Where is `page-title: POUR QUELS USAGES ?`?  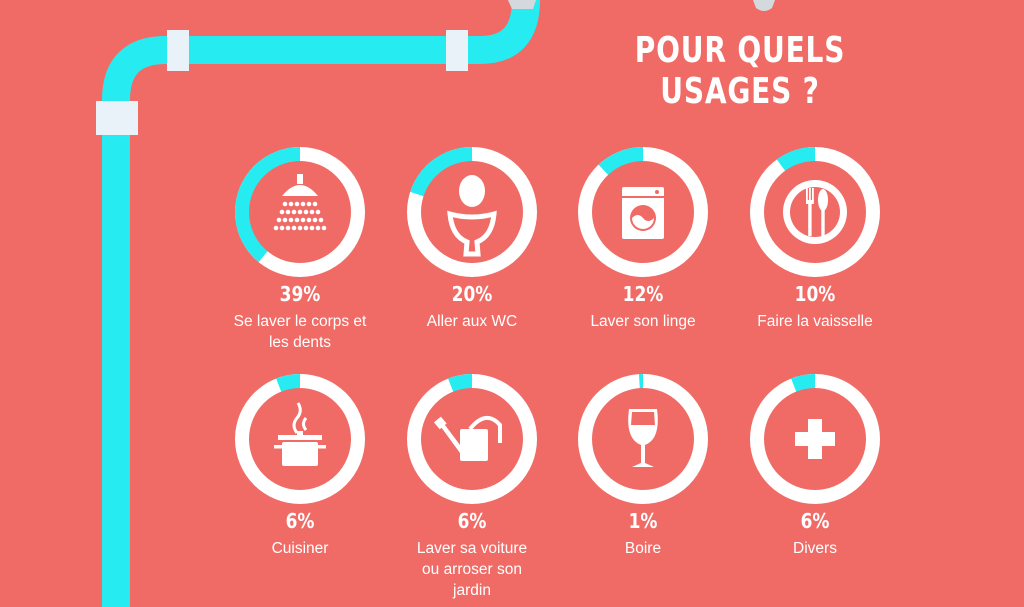 page-title: POUR QUELS USAGES ? is located at coordinates (740, 71).